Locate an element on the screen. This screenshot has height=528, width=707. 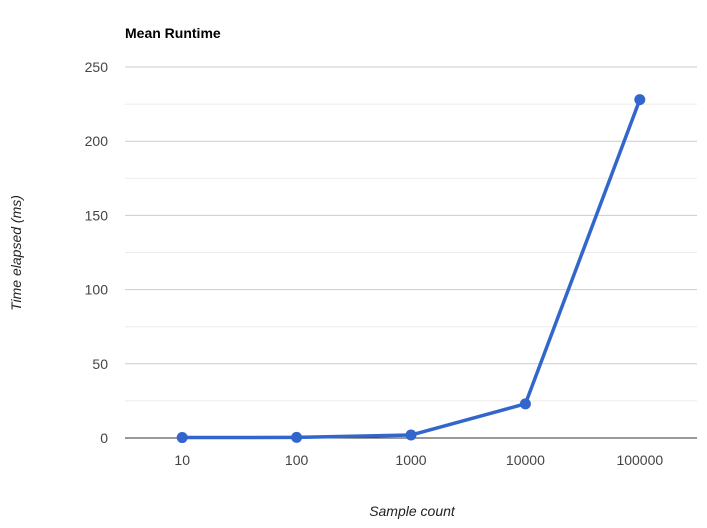
chart-title: Mean Runtime is located at coordinates (173, 33).